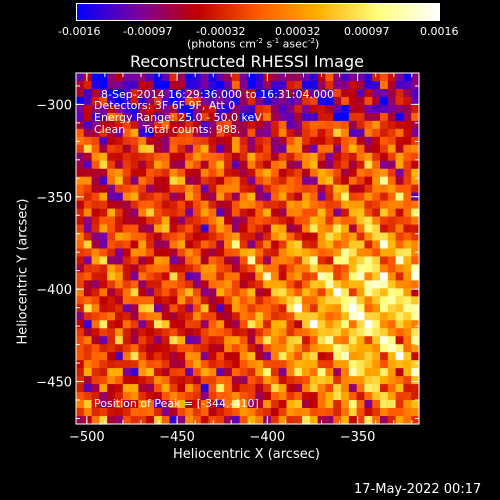 This screenshot has width=500, height=500. Describe the element at coordinates (87, 437) in the screenshot. I see `x-tick-label: −500` at that location.